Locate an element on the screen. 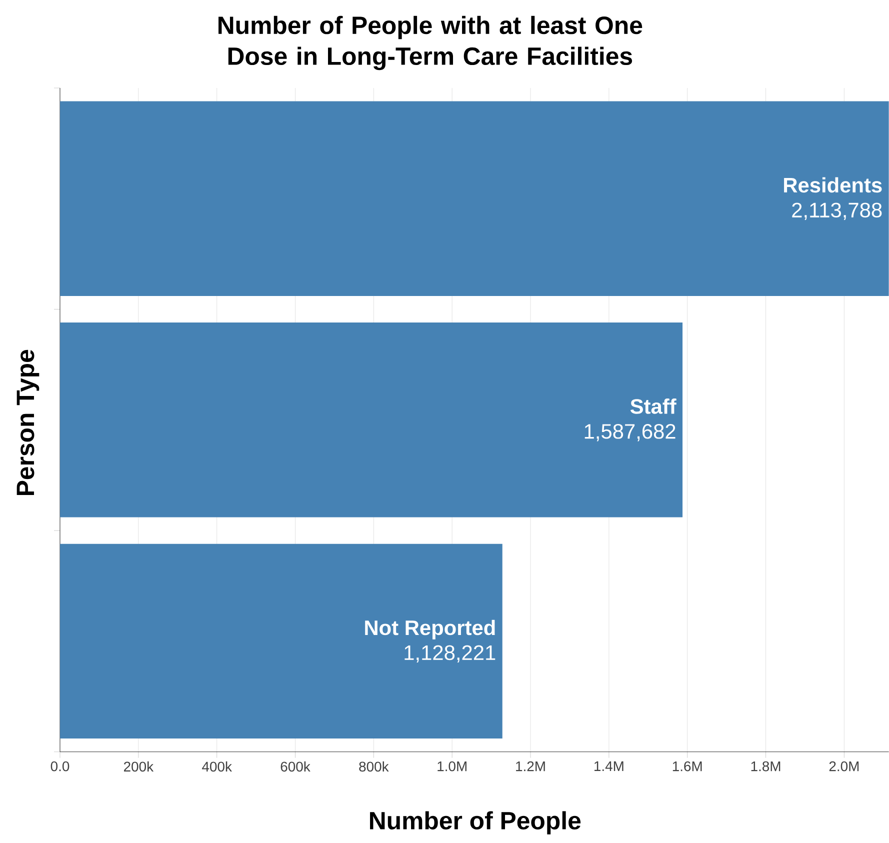 The width and height of the screenshot is (889, 843). chart-title: Number of People with at least One Dose in Long-Term Care Facilities is located at coordinates (430, 43).